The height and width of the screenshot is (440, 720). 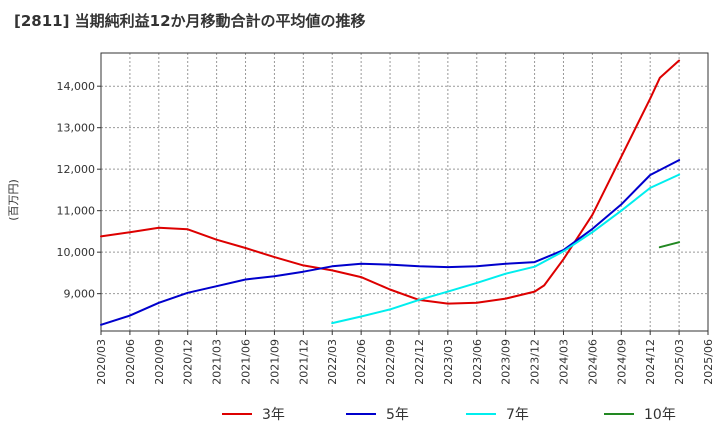 I want to click on x-tick-label: 2020/12, so click(x=188, y=362).